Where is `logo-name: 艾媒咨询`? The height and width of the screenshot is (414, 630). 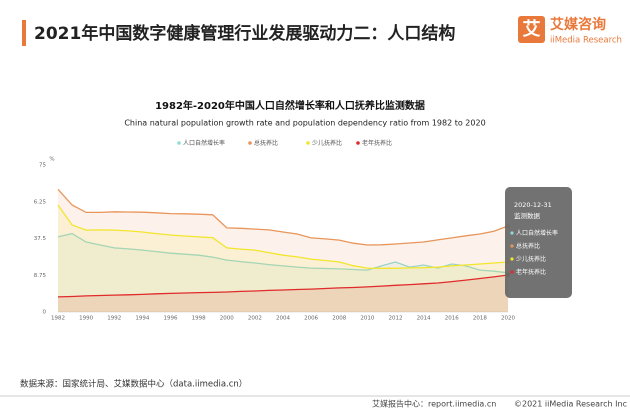
logo-name: 艾媒咨询 is located at coordinates (578, 24).